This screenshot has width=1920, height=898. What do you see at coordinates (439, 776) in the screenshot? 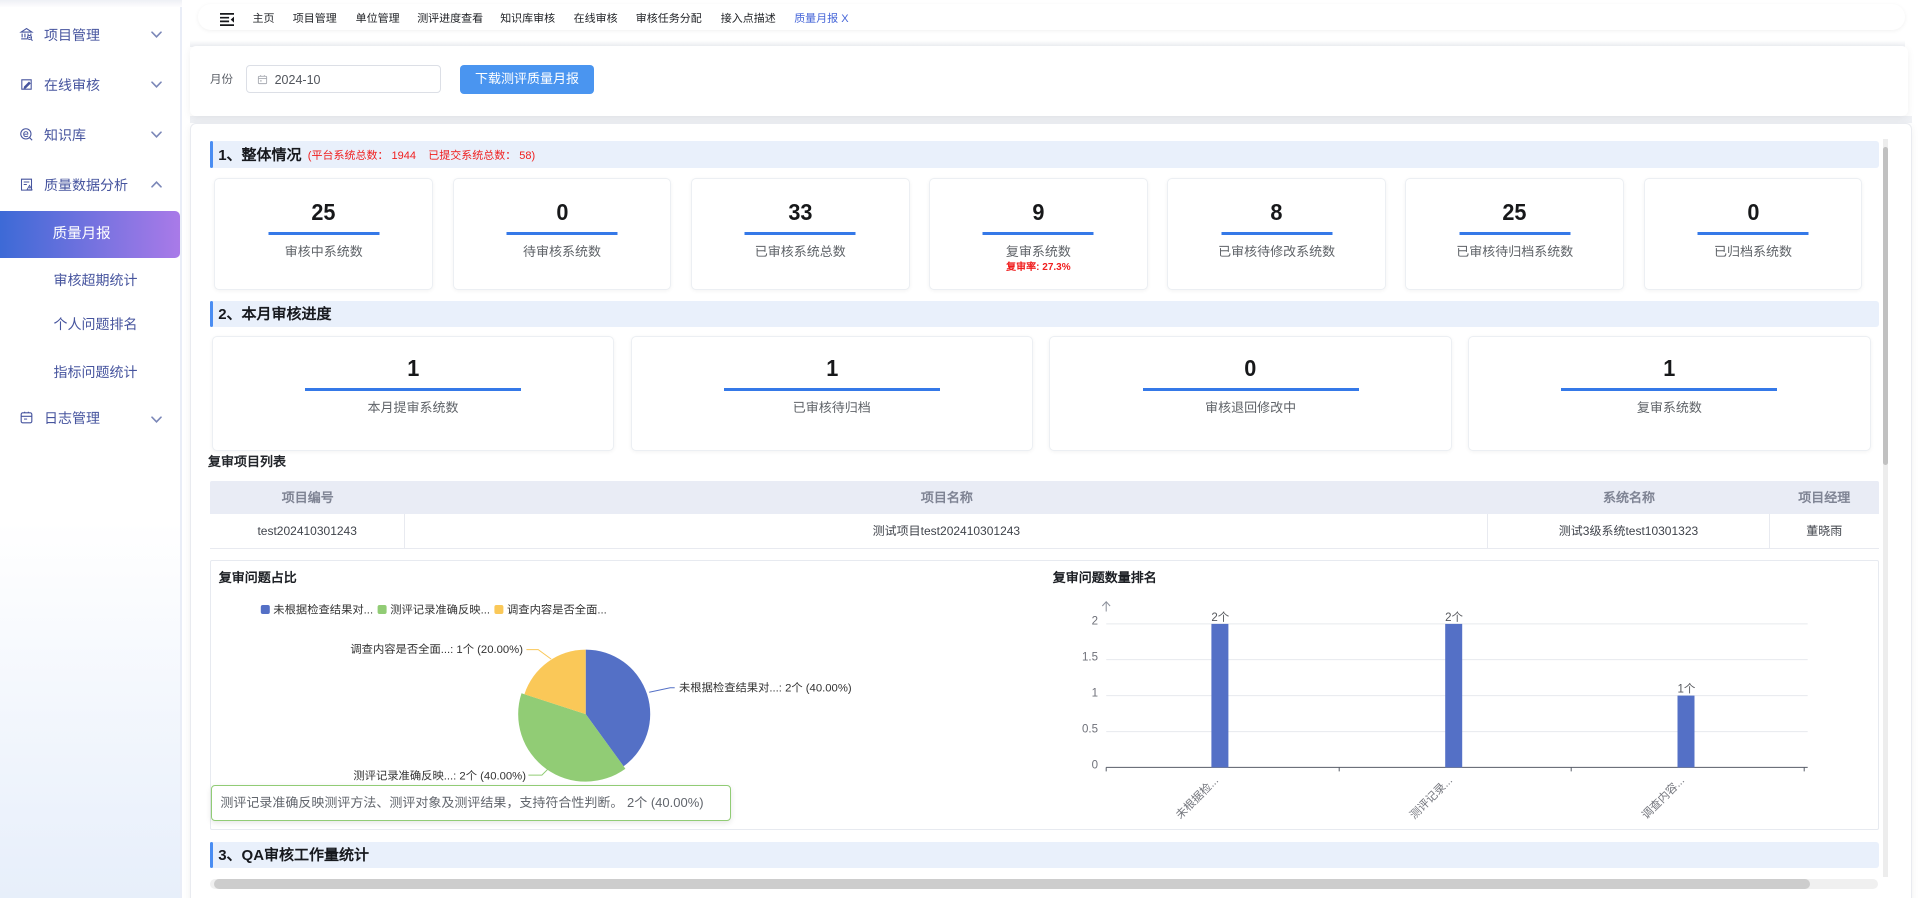
I see `svg-text: 测评记录准确反映...: 2个 (40.00%)` at bounding box center [439, 776].